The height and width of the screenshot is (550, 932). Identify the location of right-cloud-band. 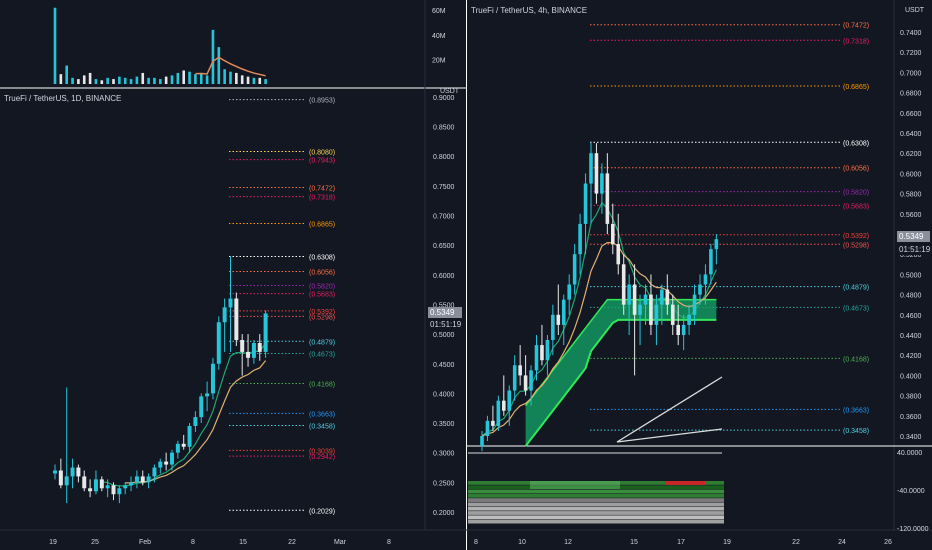
(595, 376).